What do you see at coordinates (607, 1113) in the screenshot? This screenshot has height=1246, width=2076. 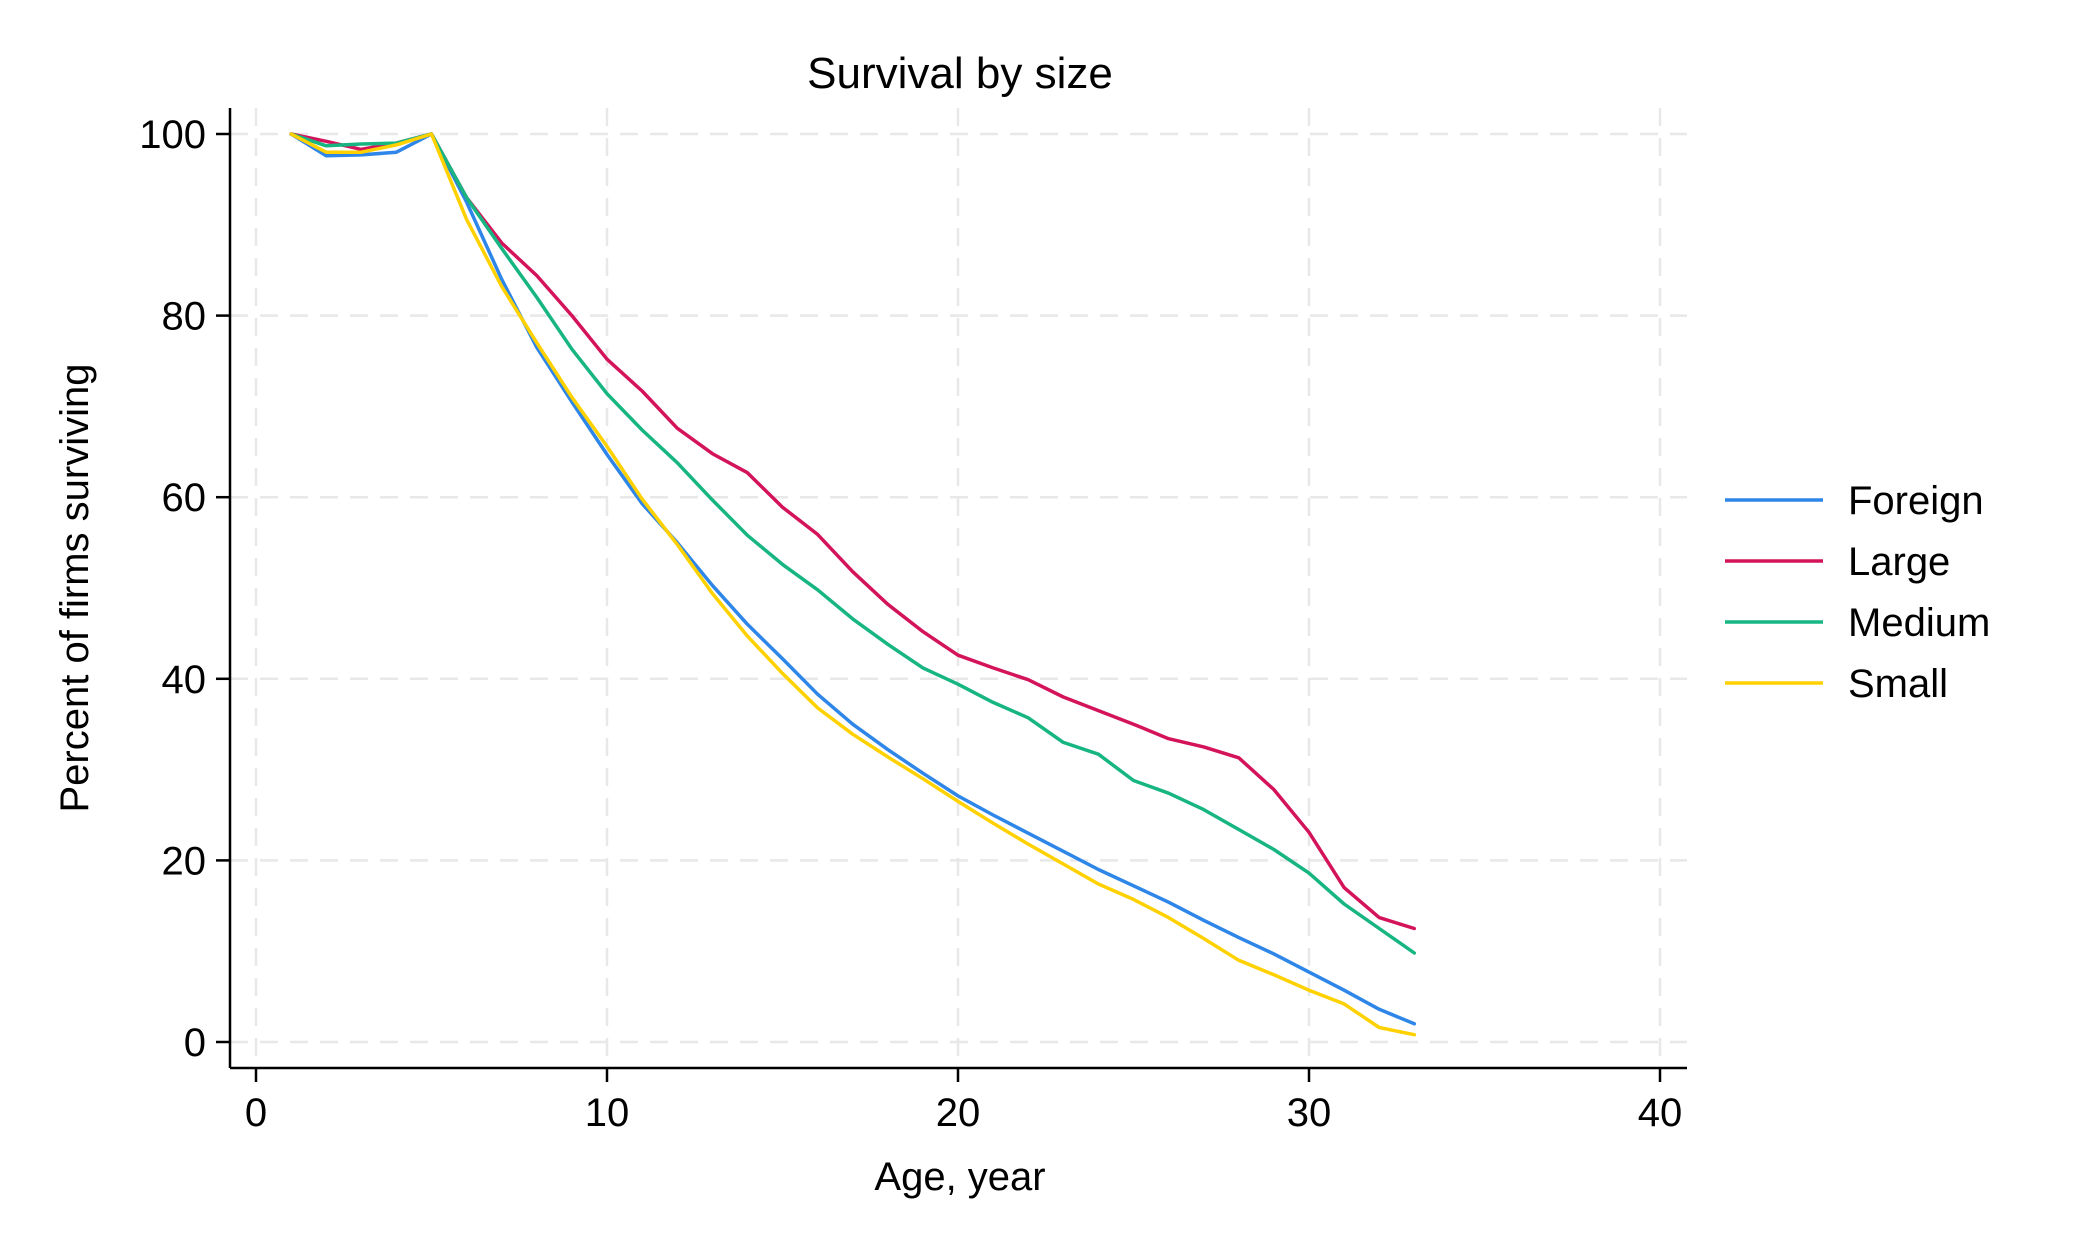 I see `x-tick-label: 10` at bounding box center [607, 1113].